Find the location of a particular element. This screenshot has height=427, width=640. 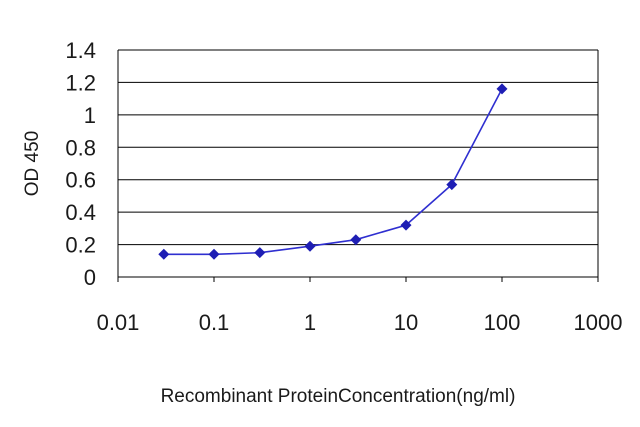

y-tick-label: 1 is located at coordinates (90, 115).